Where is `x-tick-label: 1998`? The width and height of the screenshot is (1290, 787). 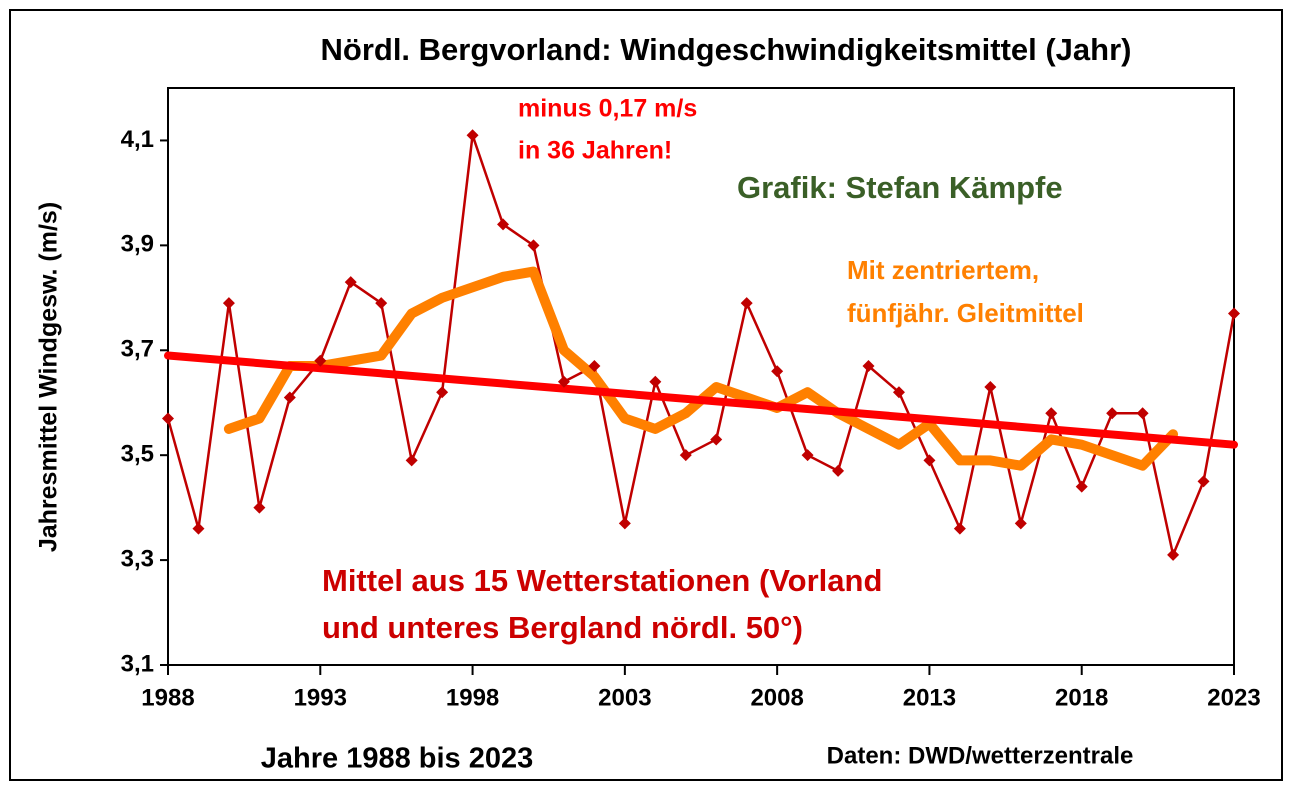
x-tick-label: 1998 is located at coordinates (472, 697).